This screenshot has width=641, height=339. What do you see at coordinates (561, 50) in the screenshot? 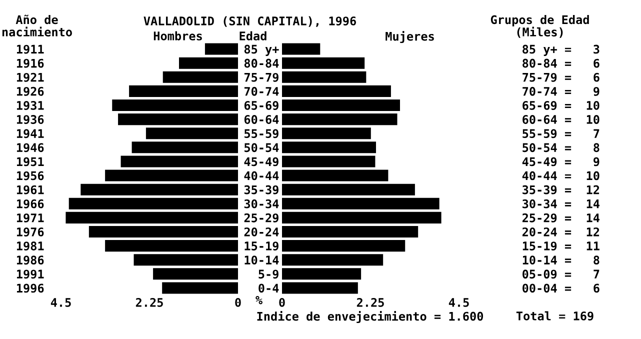
I see `y2-tick-label: 85 y+ = 3` at bounding box center [561, 50].